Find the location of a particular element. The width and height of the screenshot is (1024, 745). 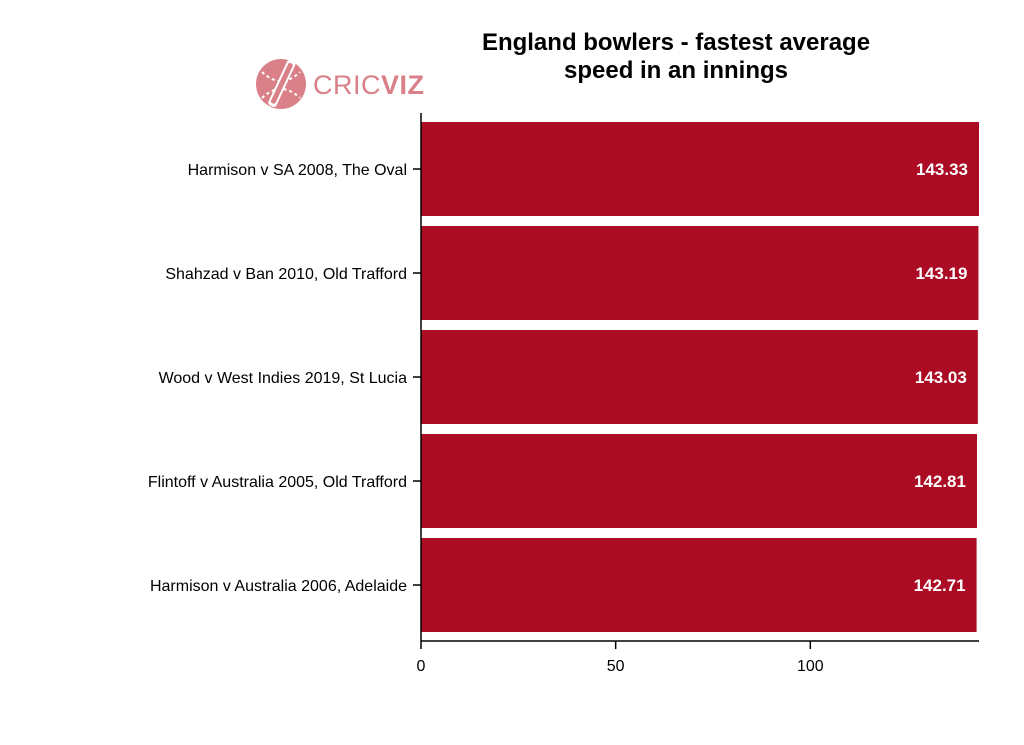

cricviz-logo: CRICVIZ is located at coordinates (340, 84).